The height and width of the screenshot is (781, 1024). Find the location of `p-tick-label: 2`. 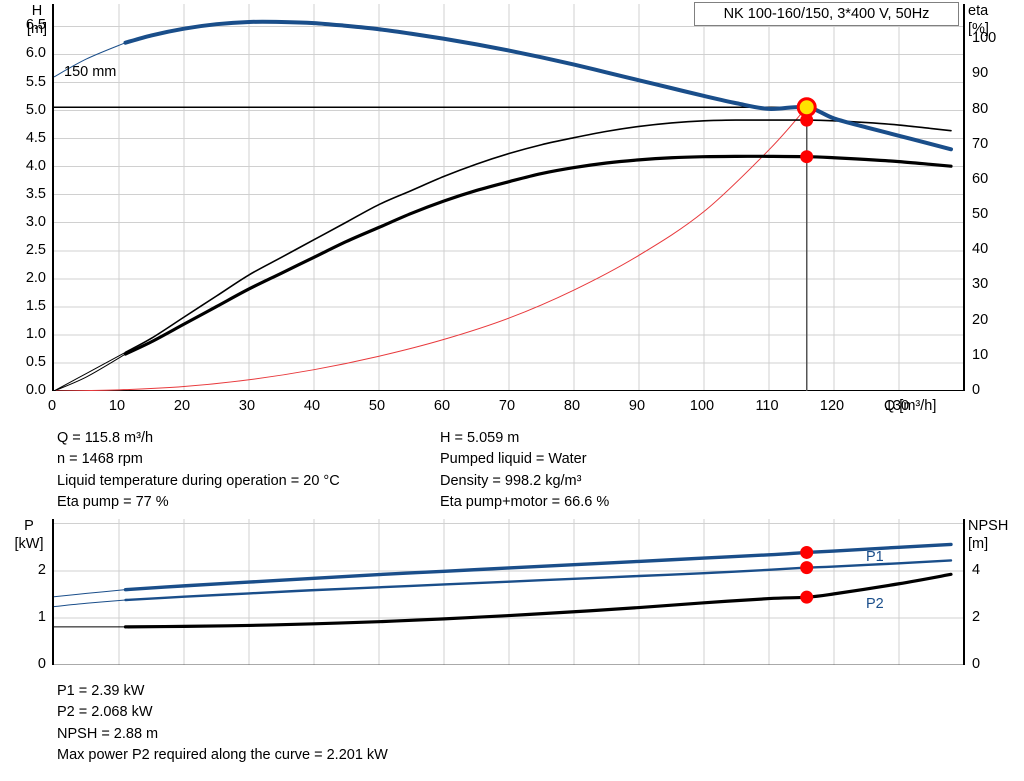

p-tick-label: 2 is located at coordinates (41, 569).